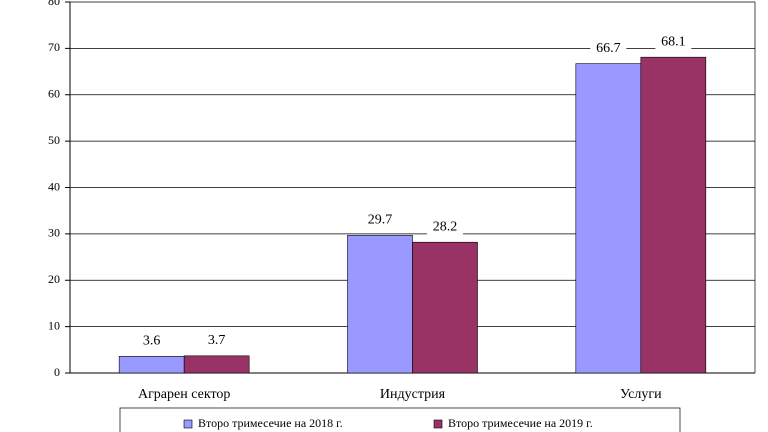 This screenshot has width=768, height=432. Describe the element at coordinates (54, 140) in the screenshot. I see `y-tick-label: 50` at that location.